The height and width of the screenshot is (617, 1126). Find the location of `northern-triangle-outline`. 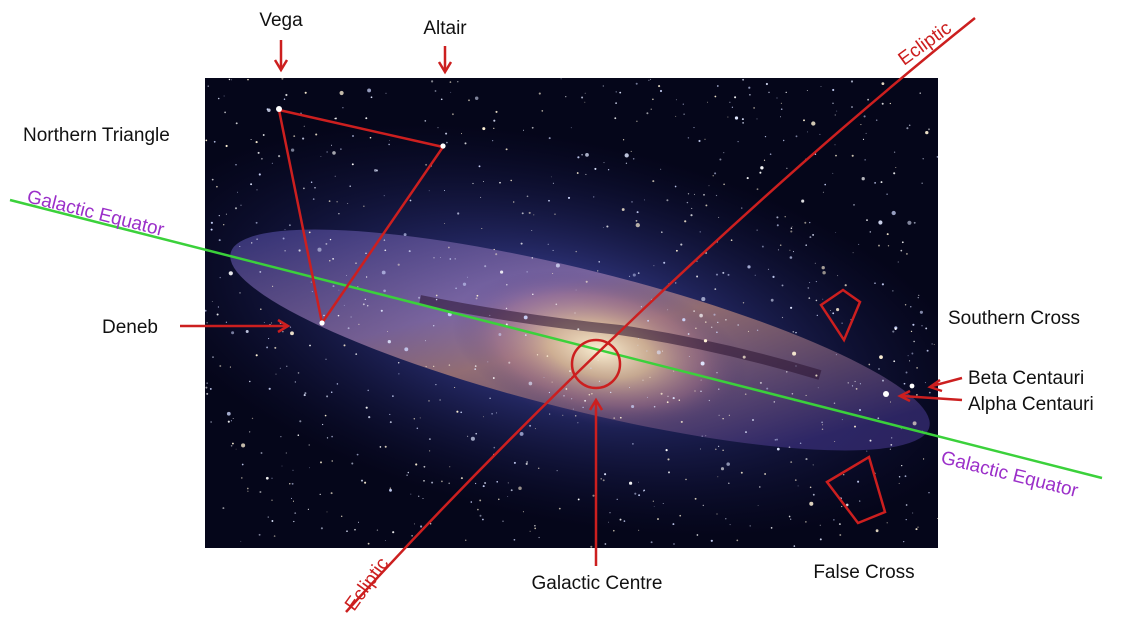

northern-triangle-outline is located at coordinates (361, 217).